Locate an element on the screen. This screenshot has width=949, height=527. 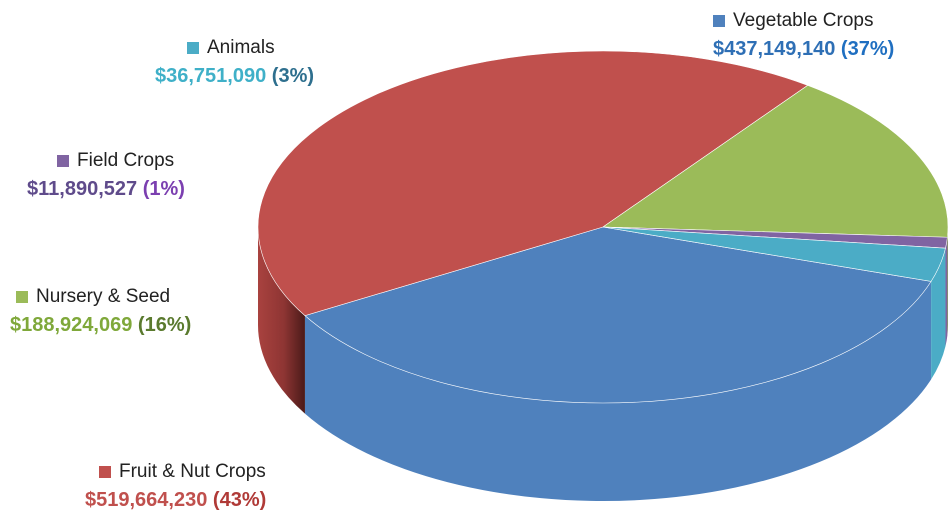
animals-swatch is located at coordinates (193, 48).